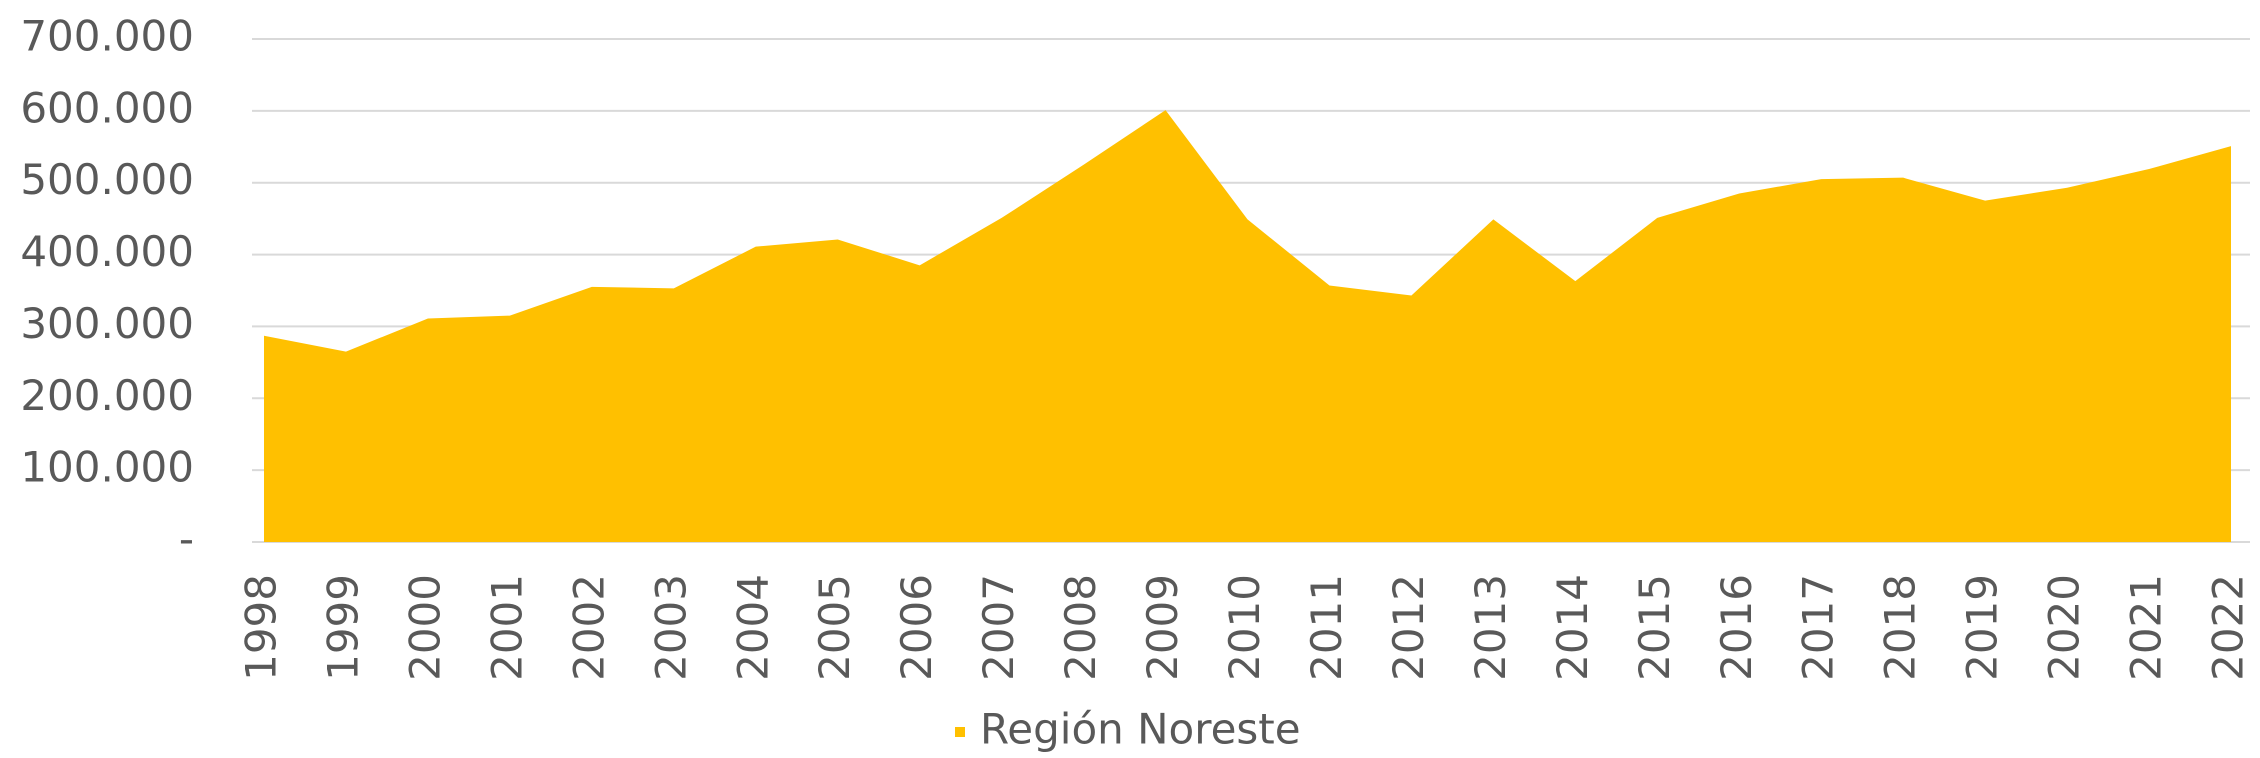 The width and height of the screenshot is (2260, 758). Describe the element at coordinates (1818, 627) in the screenshot. I see `x-tick-label: 2017` at that location.